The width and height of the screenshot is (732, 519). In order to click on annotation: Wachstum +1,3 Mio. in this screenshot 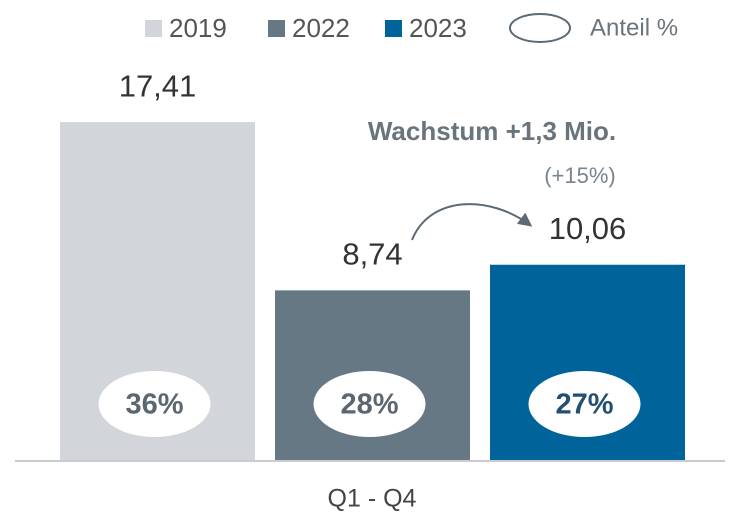, I will do `click(492, 131)`.